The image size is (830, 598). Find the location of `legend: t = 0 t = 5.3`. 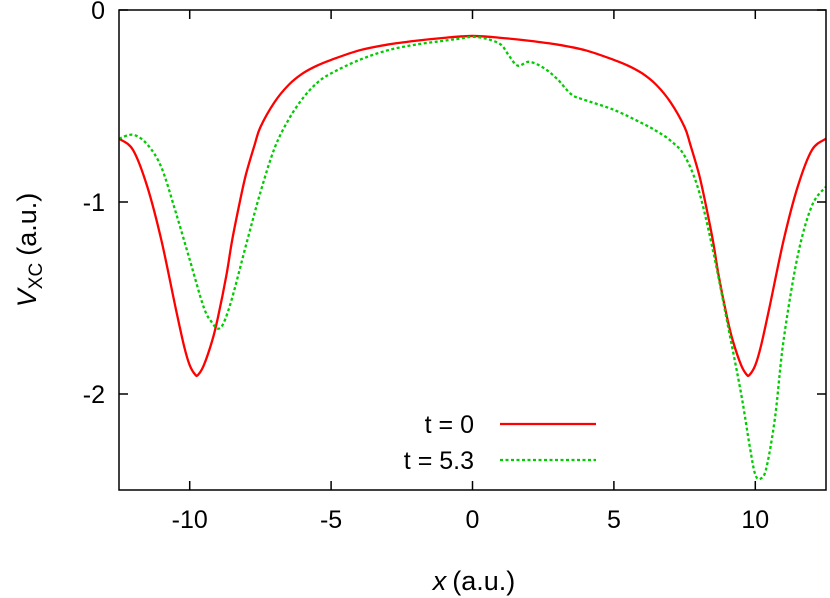

legend: t = 0 t = 5.3 is located at coordinates (500, 443).